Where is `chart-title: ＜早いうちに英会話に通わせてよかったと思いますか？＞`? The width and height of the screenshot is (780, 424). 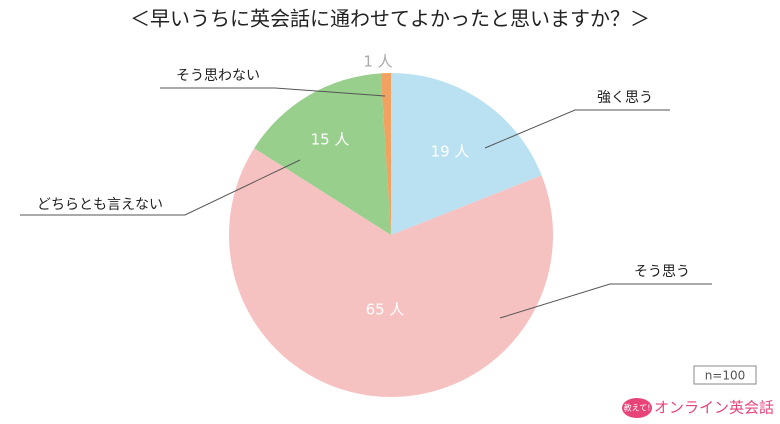 chart-title: ＜早いうちに英会話に通わせてよかったと思いますか？＞ is located at coordinates (390, 19).